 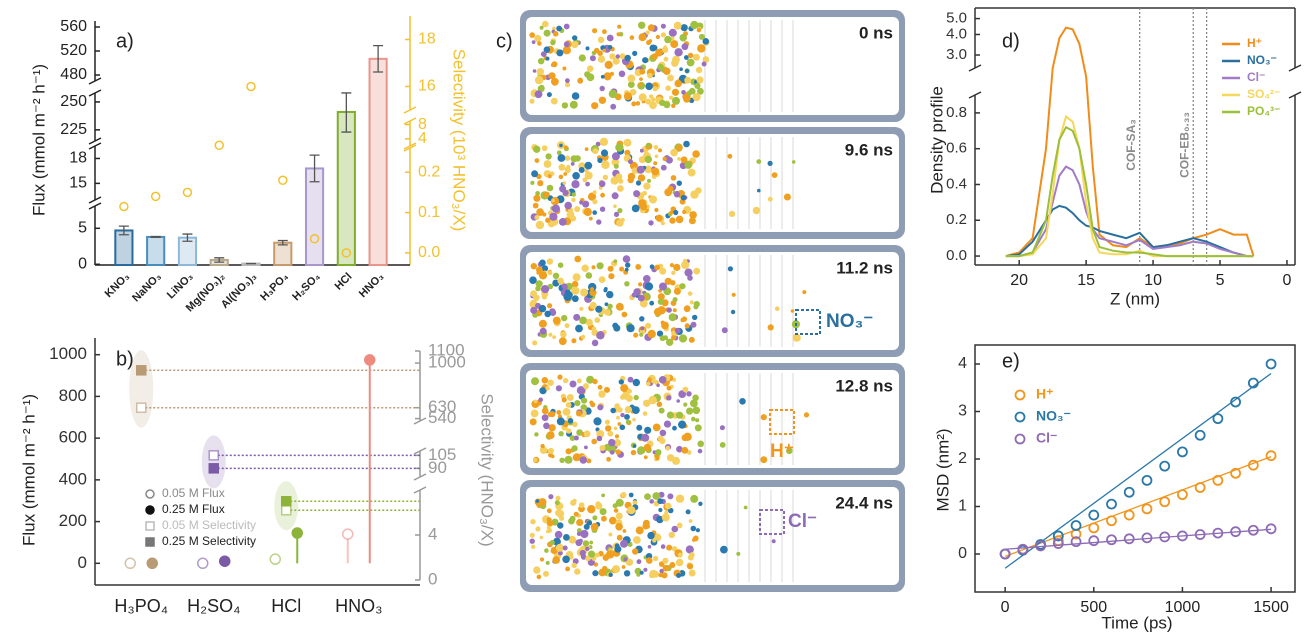 I want to click on y-tick-label: 0.0, so click(x=956, y=255).